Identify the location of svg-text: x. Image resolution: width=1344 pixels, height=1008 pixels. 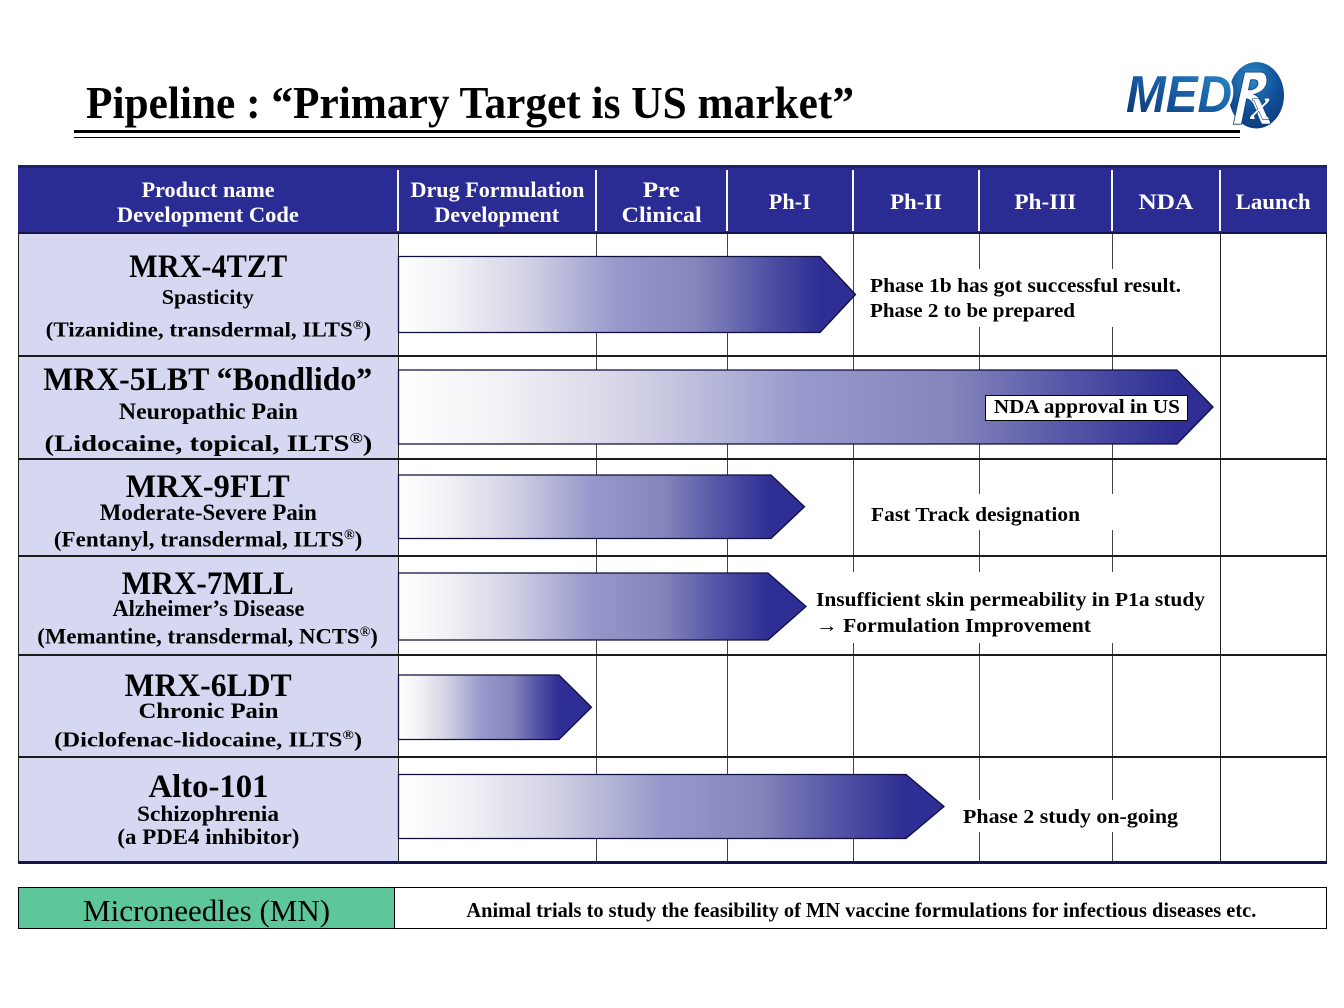
(1260, 105).